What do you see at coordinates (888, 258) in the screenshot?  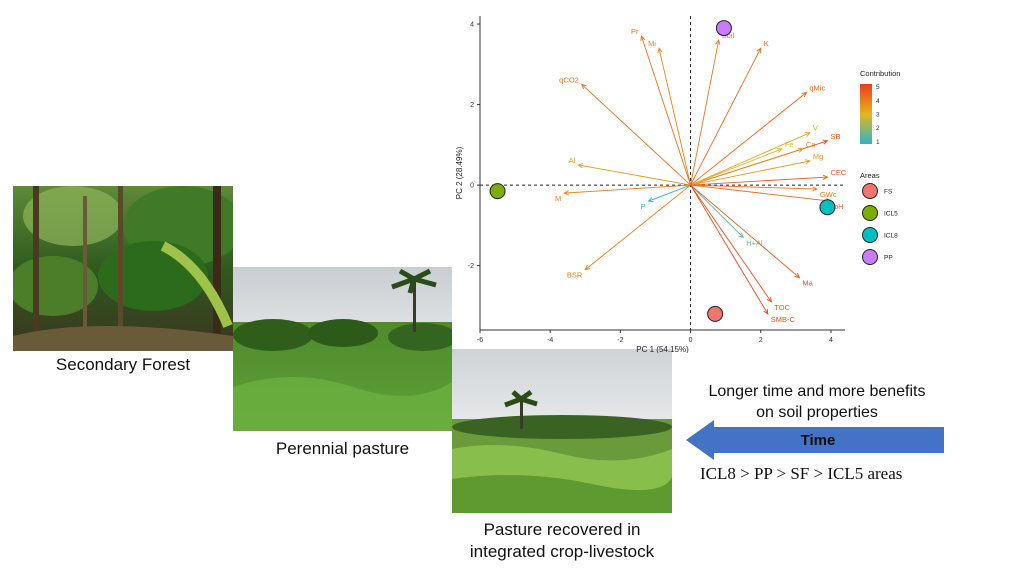 I see `areas-legend-label: PP` at bounding box center [888, 258].